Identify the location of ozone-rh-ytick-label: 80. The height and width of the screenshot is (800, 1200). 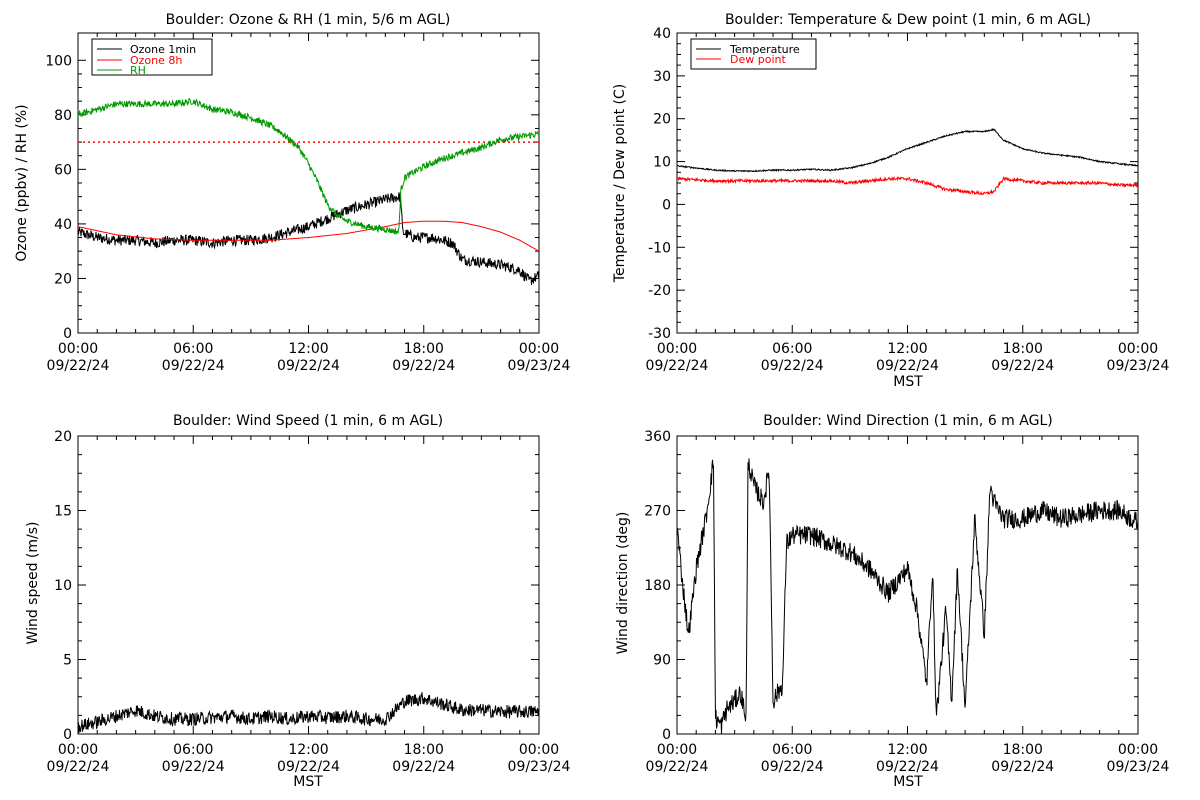
(63, 116).